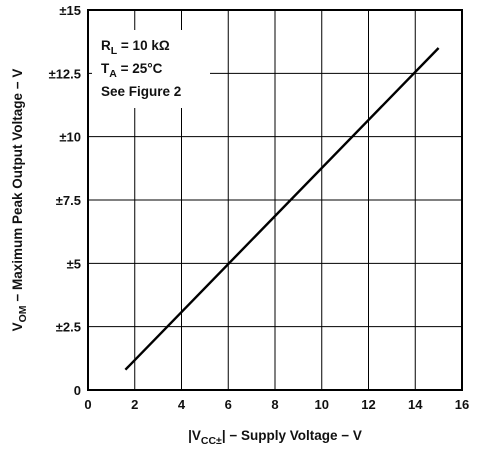 The height and width of the screenshot is (450, 479). I want to click on x-tick-label: 14, so click(415, 404).